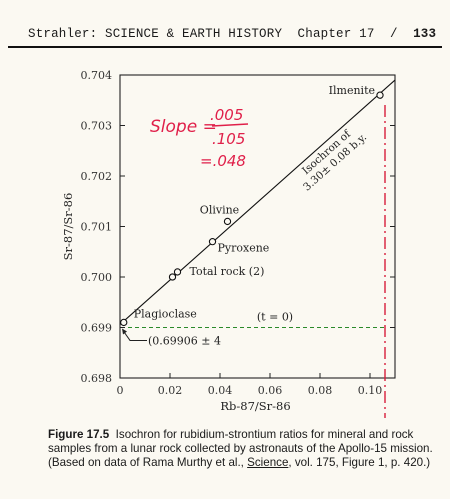 The image size is (450, 499). Describe the element at coordinates (359, 462) in the screenshot. I see `caption-source-tail: , vol. 175, Figure 1, p. 420.)` at that location.